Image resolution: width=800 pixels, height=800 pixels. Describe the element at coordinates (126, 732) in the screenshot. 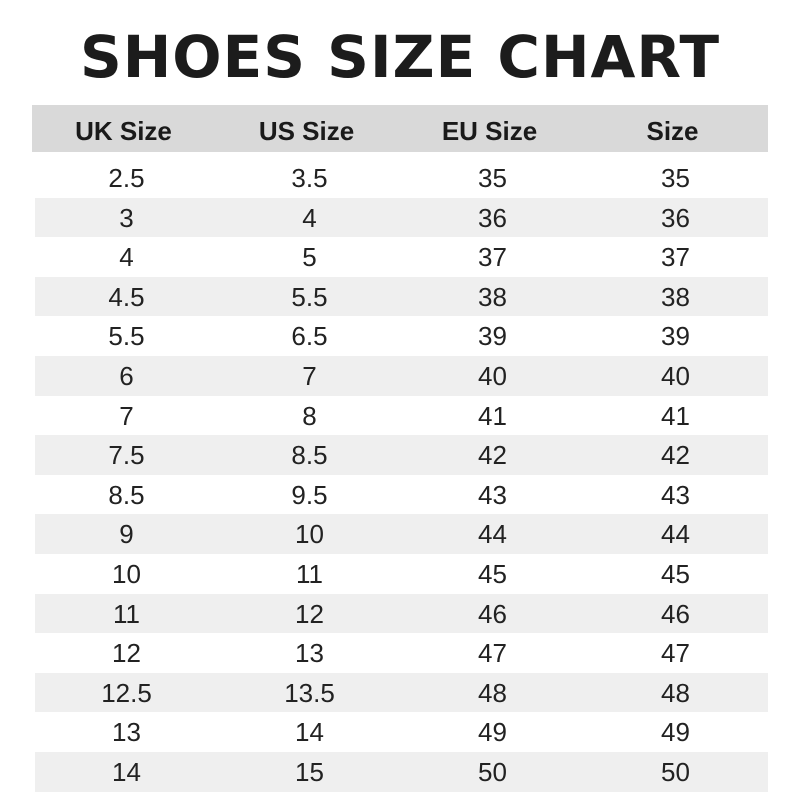

I see `cell-uk-size: 13` at that location.